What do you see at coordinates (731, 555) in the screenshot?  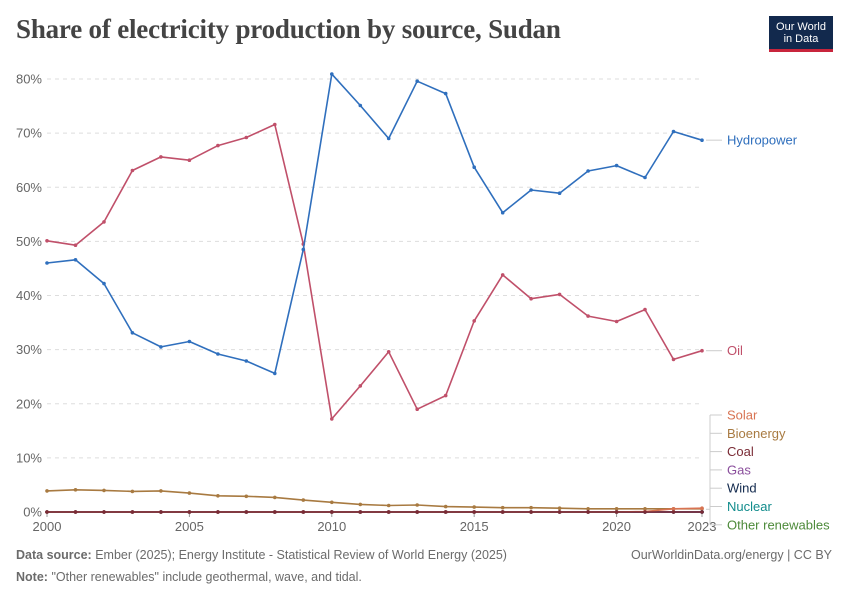 I see `source-url-link: OurWorldinData.org/energy | CC BY` at bounding box center [731, 555].